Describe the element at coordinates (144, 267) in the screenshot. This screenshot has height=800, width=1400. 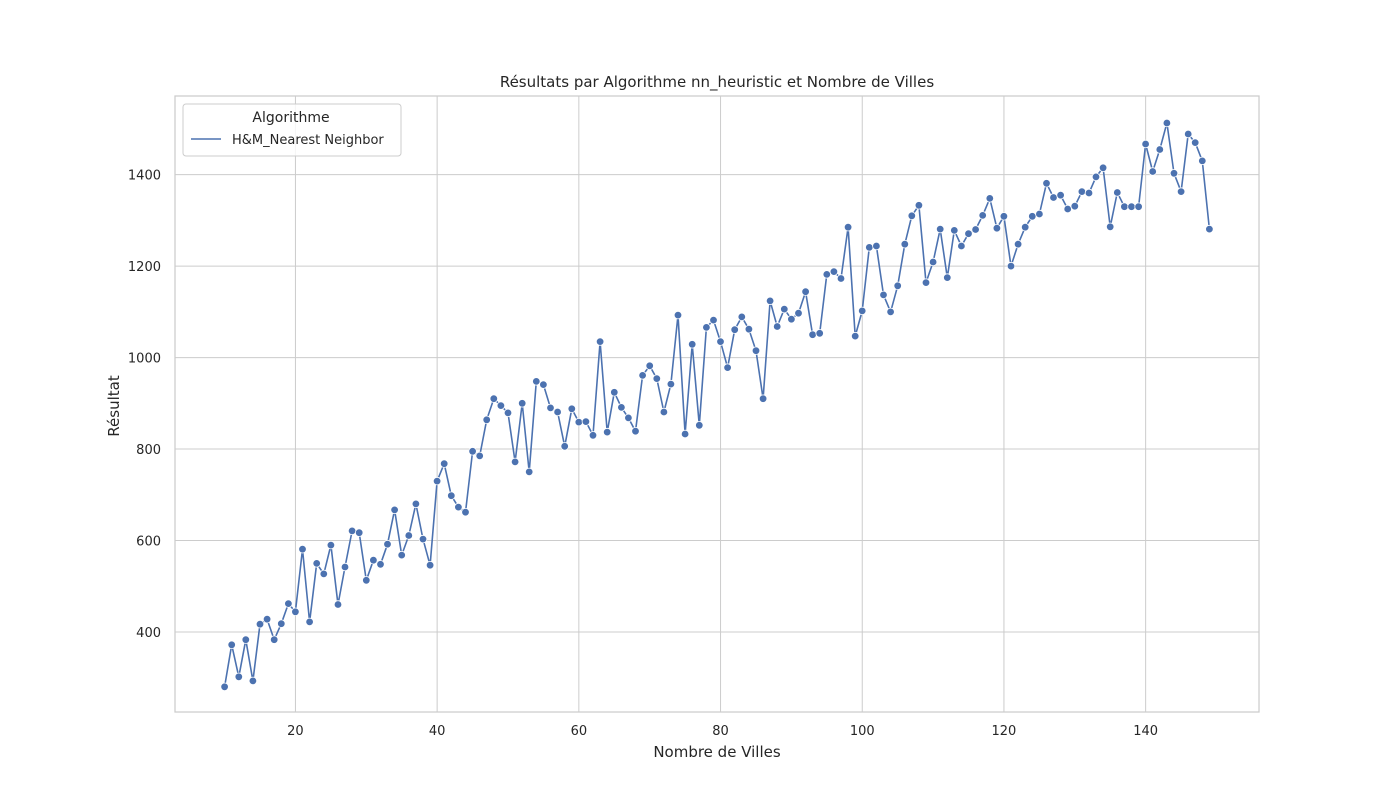
I see `y-tick-label: 1200` at that location.